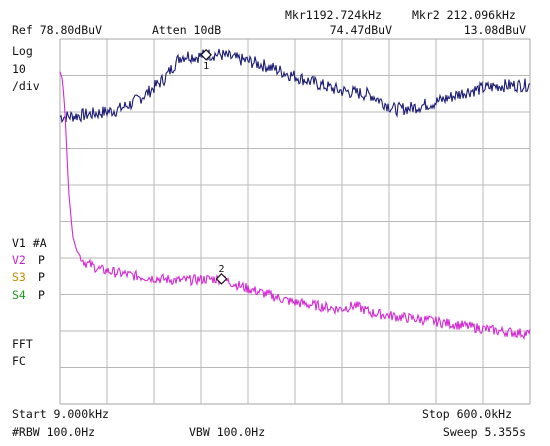  What do you see at coordinates (187, 30) in the screenshot?
I see `attenuation-readout: Atten 10dB` at bounding box center [187, 30].